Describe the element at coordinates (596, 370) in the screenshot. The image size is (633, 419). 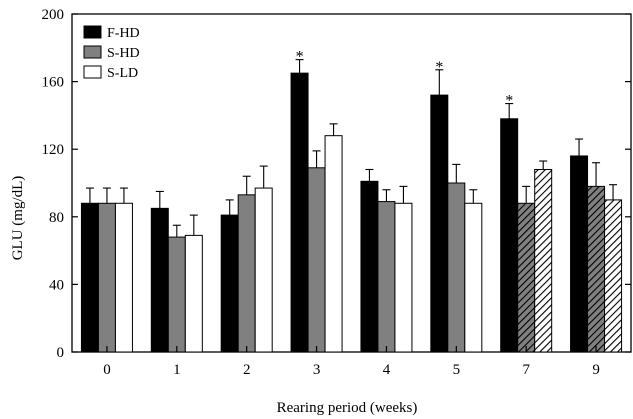
I see `x-tick-label: 9` at that location.